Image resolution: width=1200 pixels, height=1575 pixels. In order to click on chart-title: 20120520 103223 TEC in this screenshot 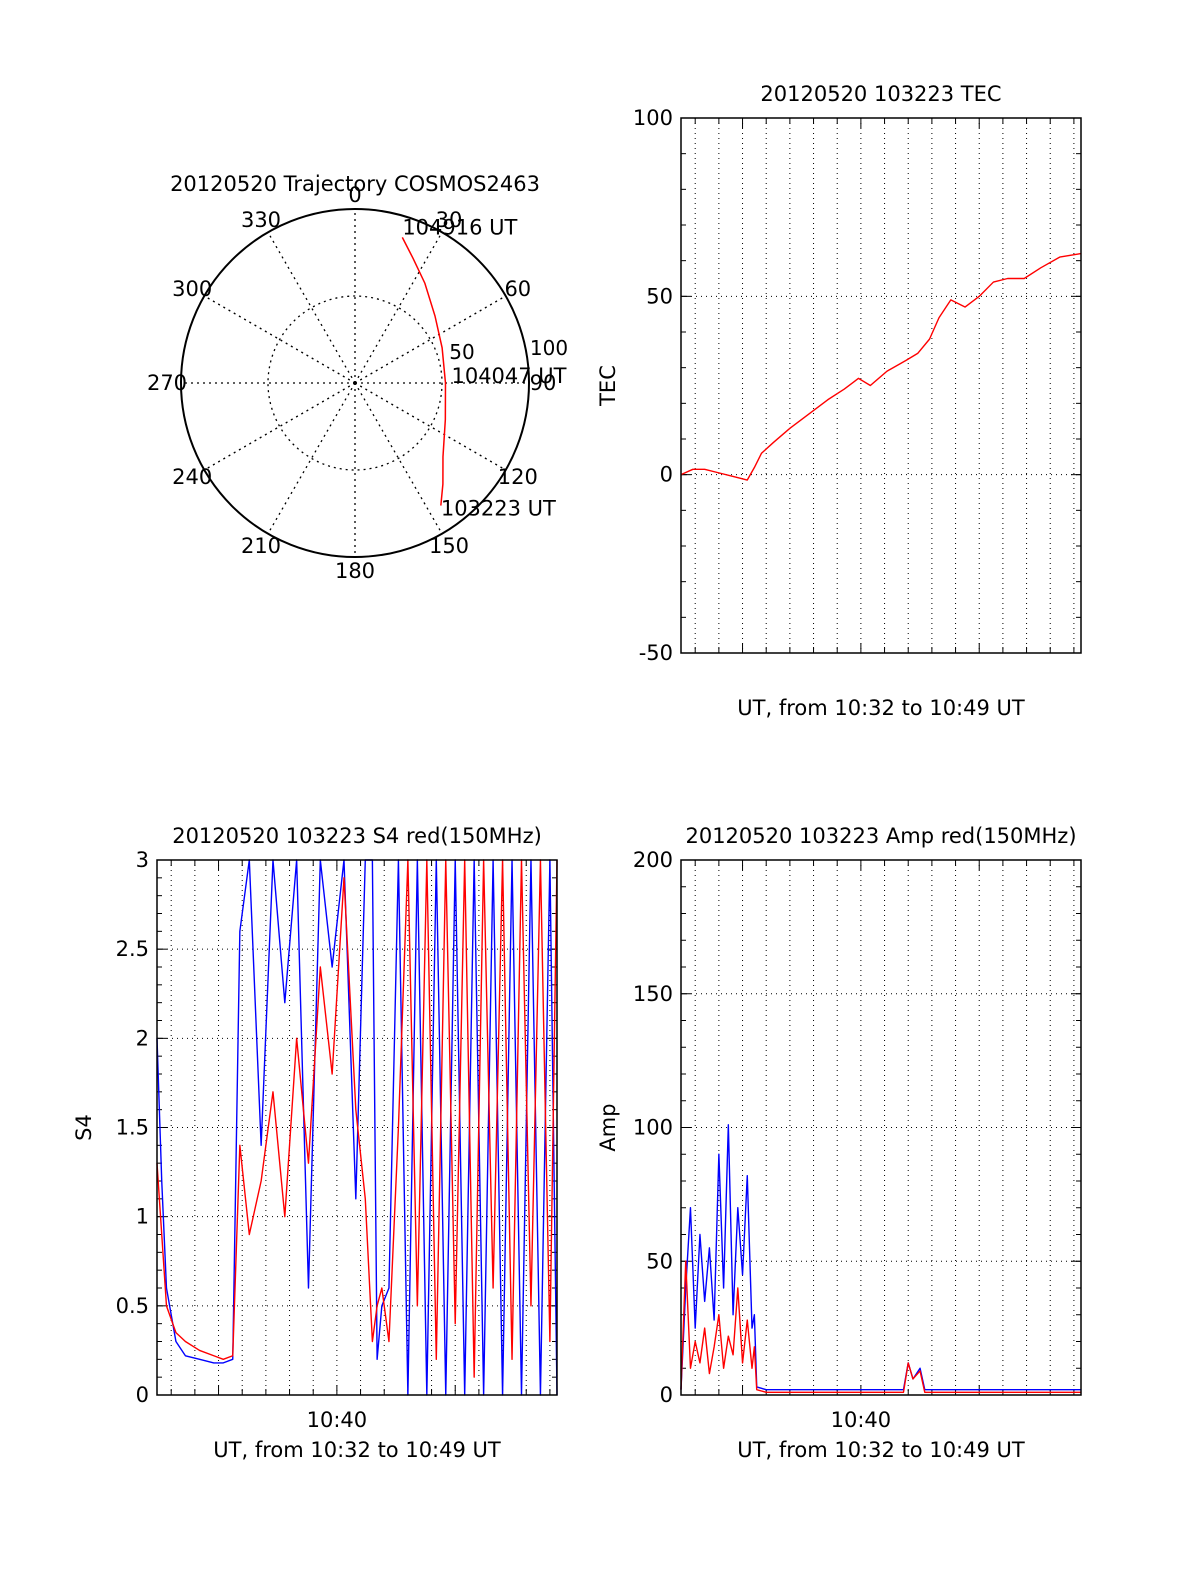, I will do `click(880, 94)`.